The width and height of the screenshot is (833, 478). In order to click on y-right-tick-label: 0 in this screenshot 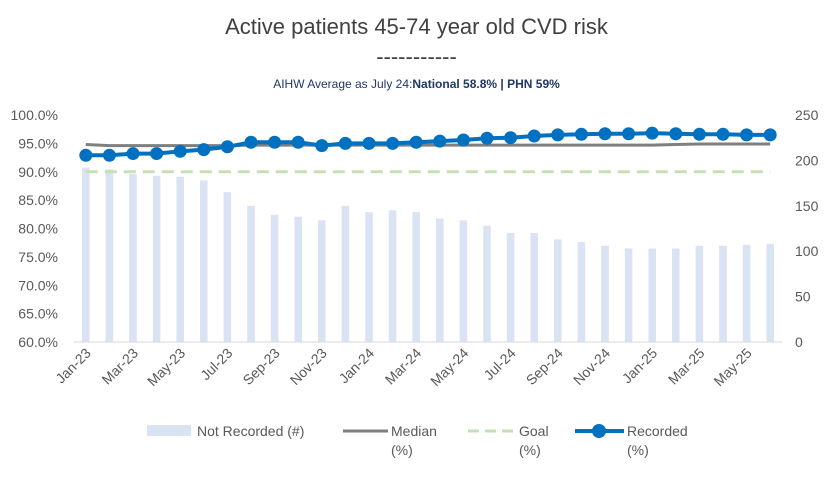, I will do `click(799, 342)`.